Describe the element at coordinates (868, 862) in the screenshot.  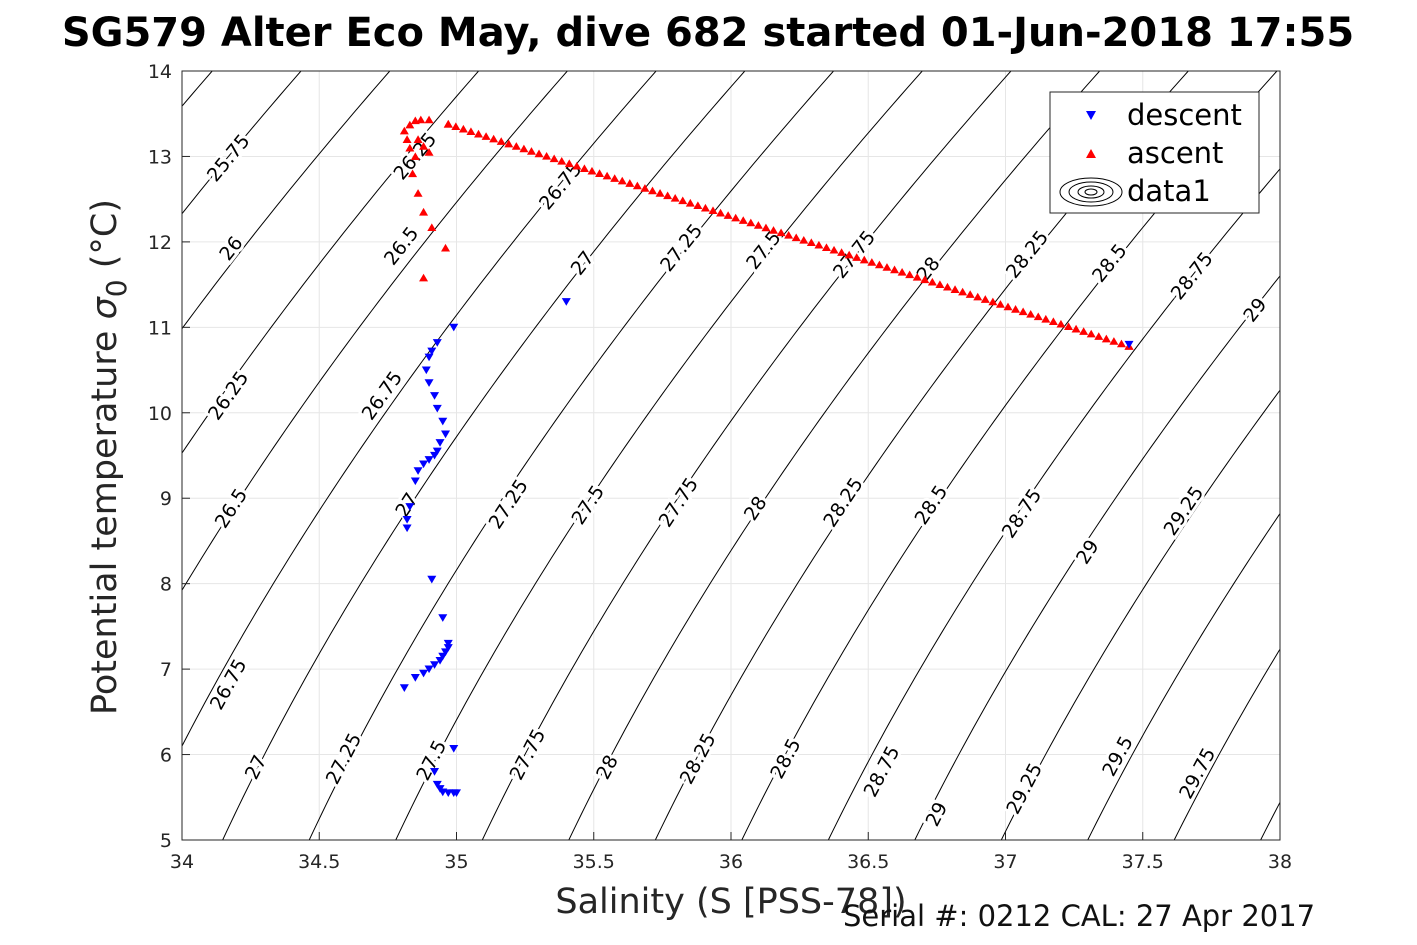
I see `x-tick-label: 36.5` at that location.